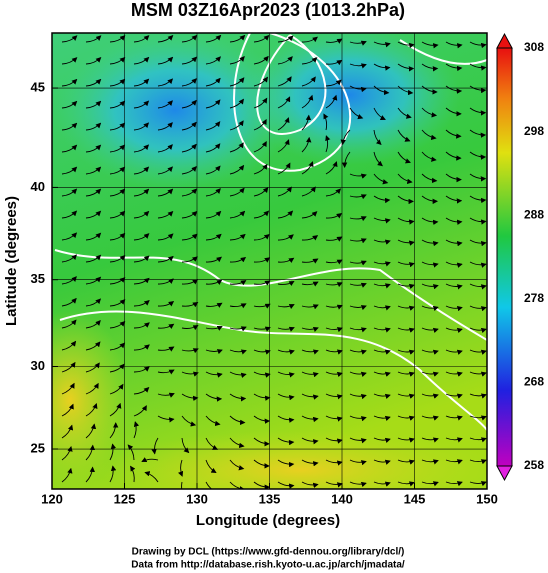 The width and height of the screenshot is (548, 573). What do you see at coordinates (350, 99) in the screenshot?
I see `cold-region` at bounding box center [350, 99].